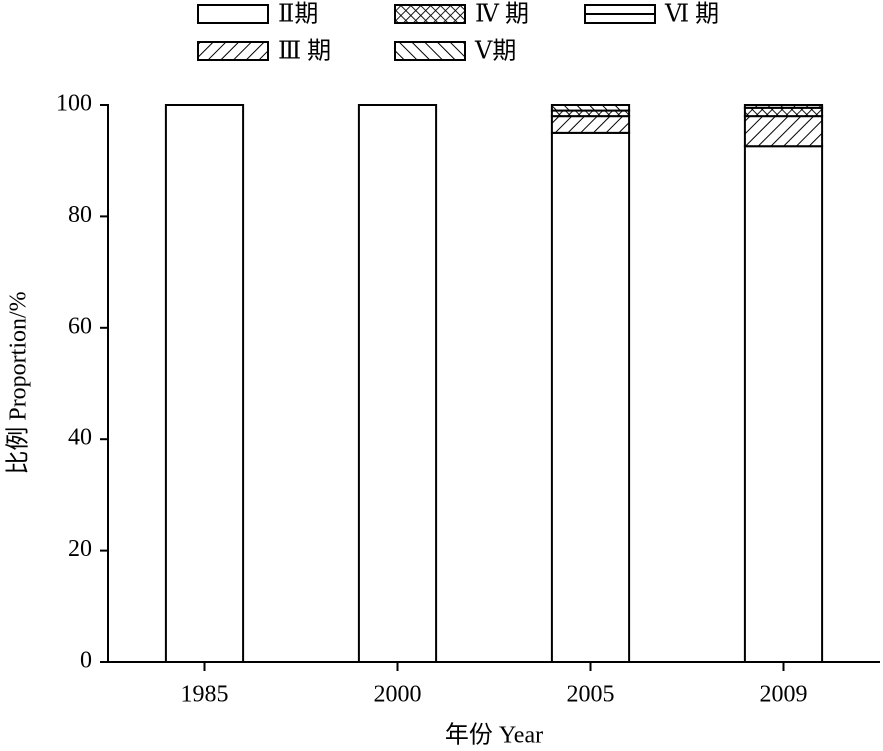  I want to click on legend-label: Ⅳ 期, so click(502, 15).